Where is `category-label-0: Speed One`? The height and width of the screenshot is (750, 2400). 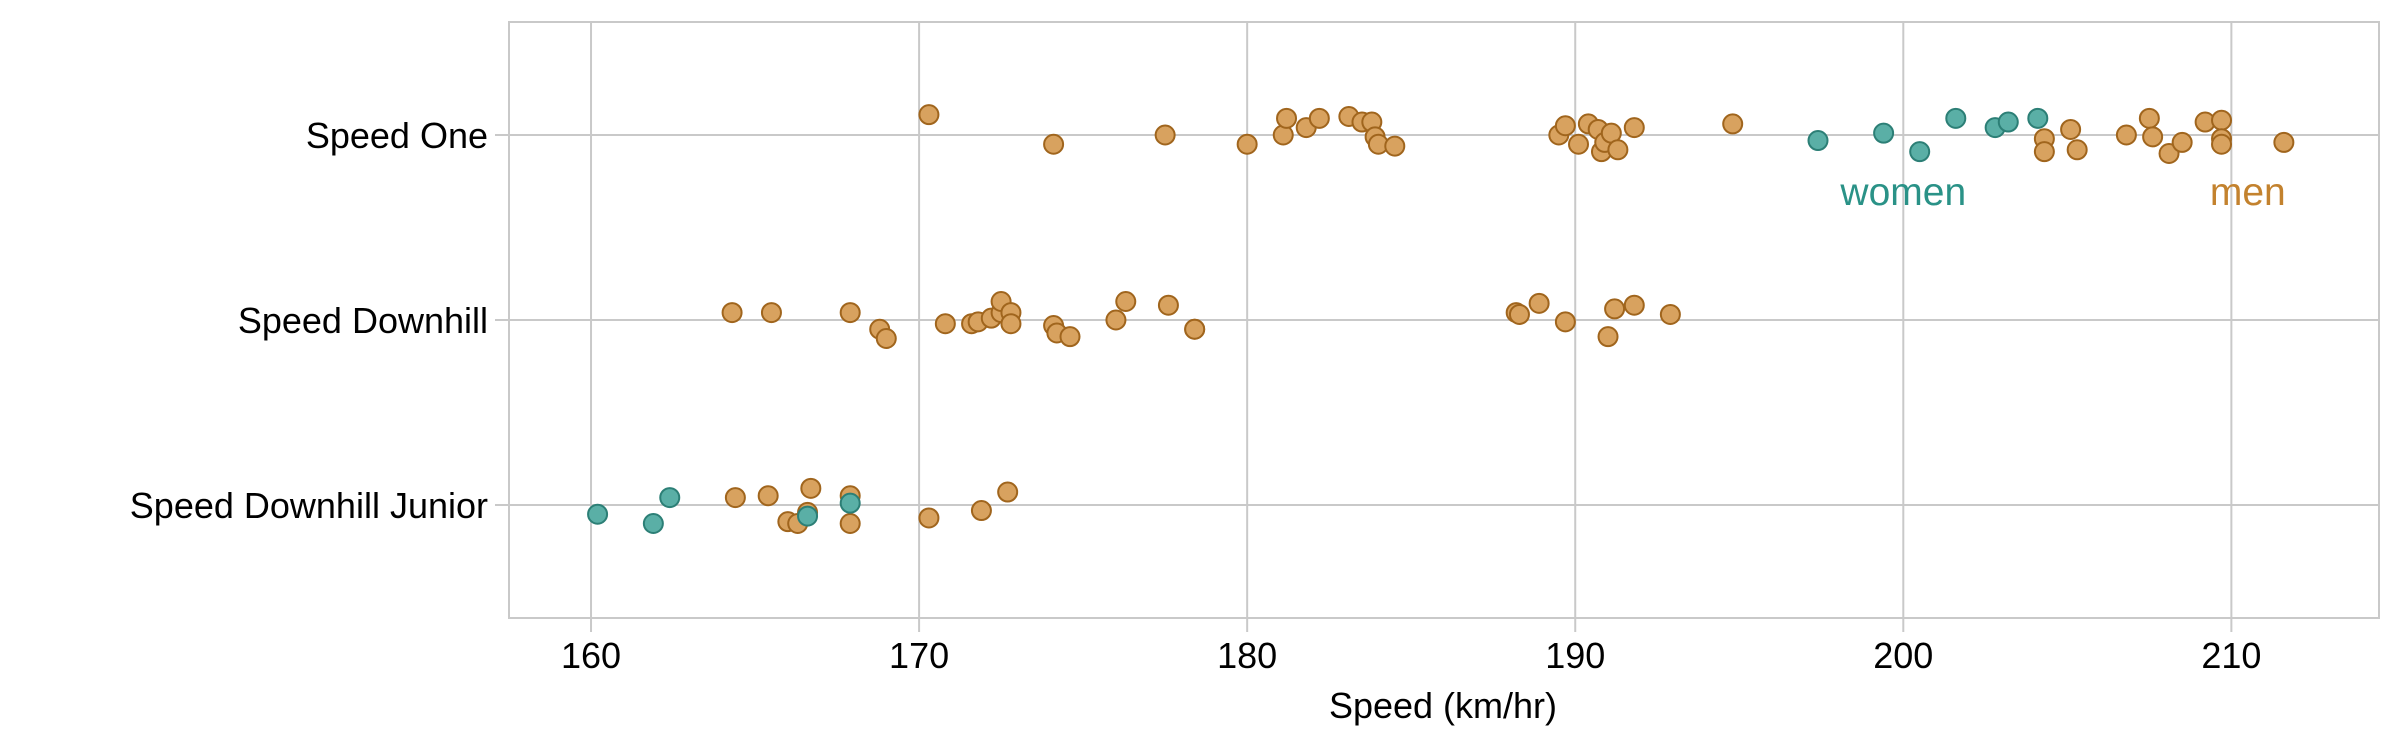
category-label-0: Speed One is located at coordinates (397, 135).